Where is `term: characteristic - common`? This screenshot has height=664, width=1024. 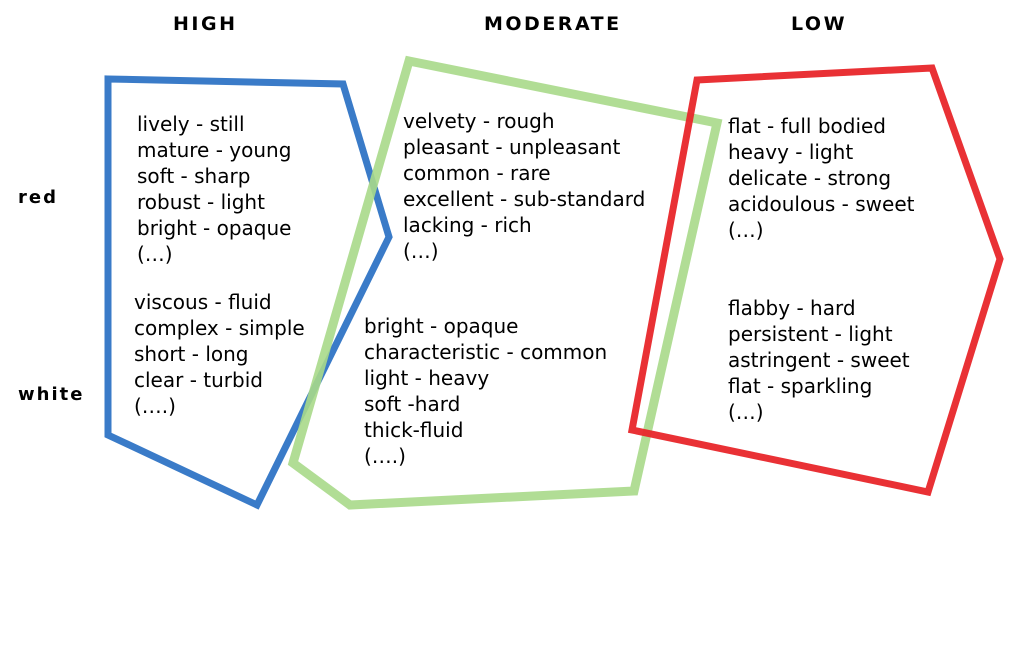 term: characteristic - common is located at coordinates (486, 352).